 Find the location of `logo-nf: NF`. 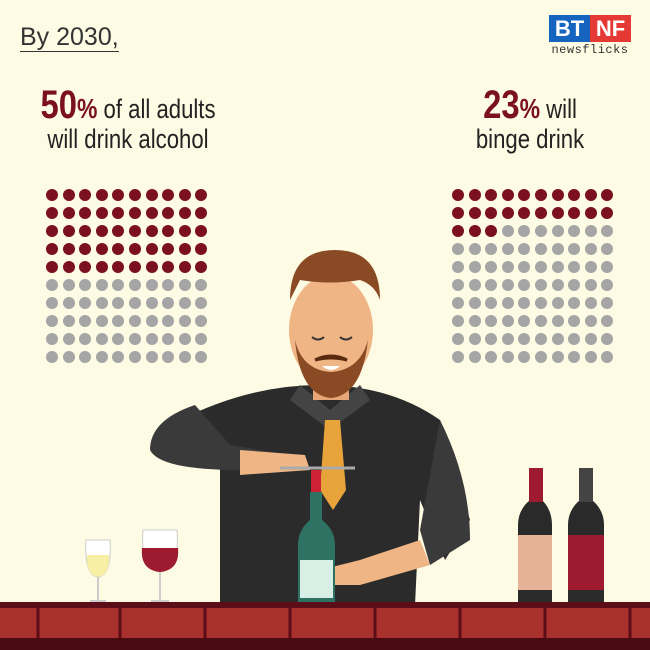

logo-nf: NF is located at coordinates (610, 28).